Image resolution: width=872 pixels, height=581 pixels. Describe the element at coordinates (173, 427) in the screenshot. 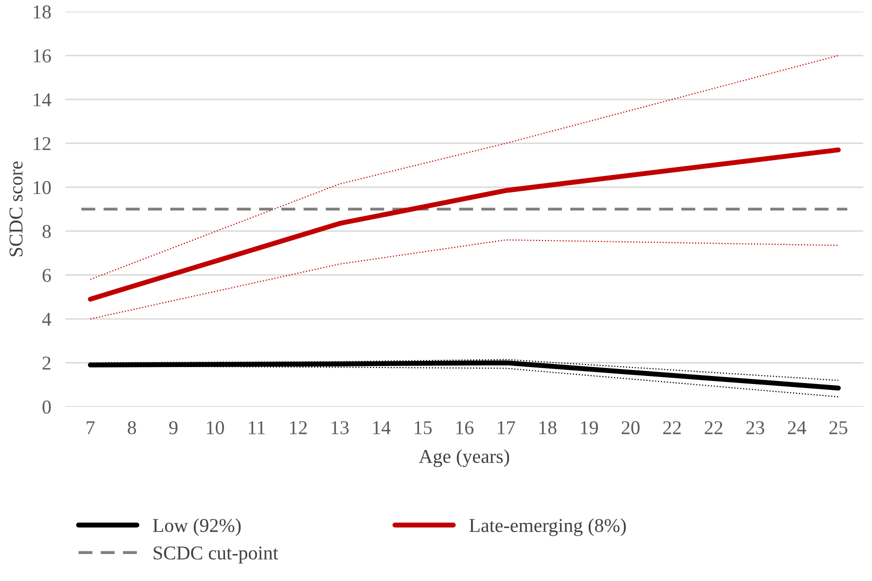

I see `x-tick-label: 9` at that location.